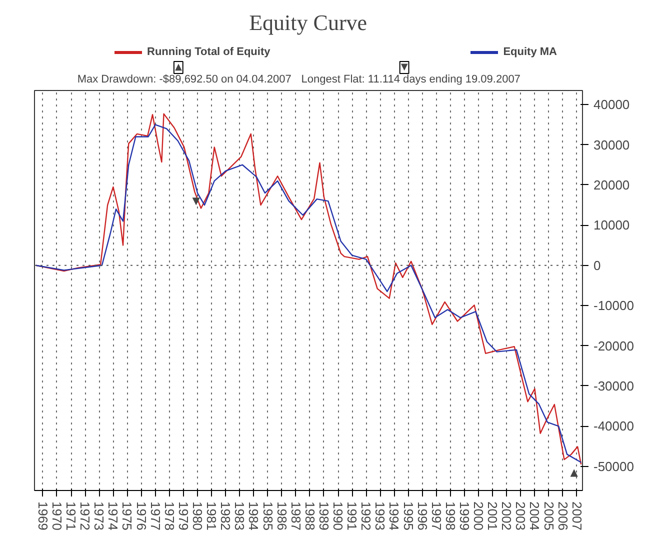 The width and height of the screenshot is (655, 537). What do you see at coordinates (520, 516) in the screenshot?
I see `x-tick-label: 2003` at bounding box center [520, 516].